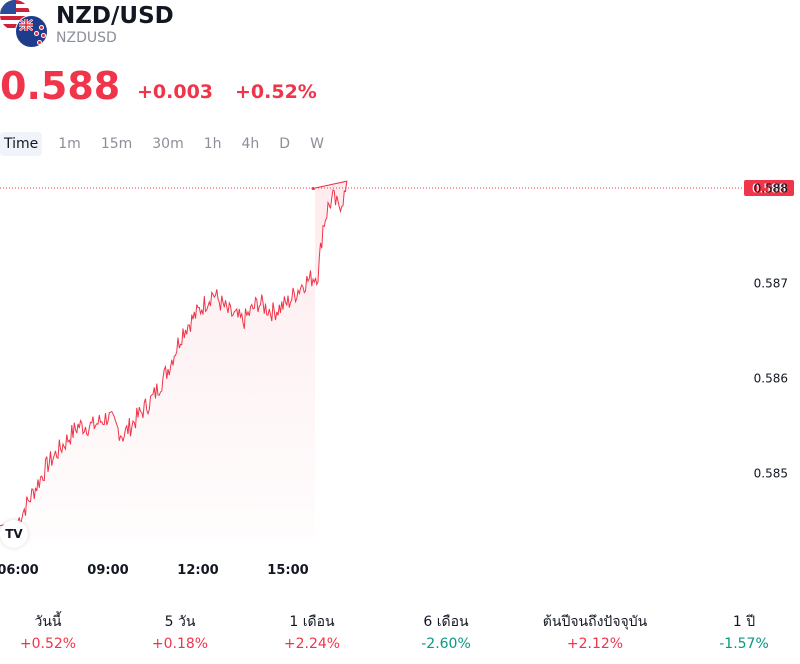 The image size is (800, 664). What do you see at coordinates (287, 570) in the screenshot?
I see `x-tick-label: 15:00` at bounding box center [287, 570].